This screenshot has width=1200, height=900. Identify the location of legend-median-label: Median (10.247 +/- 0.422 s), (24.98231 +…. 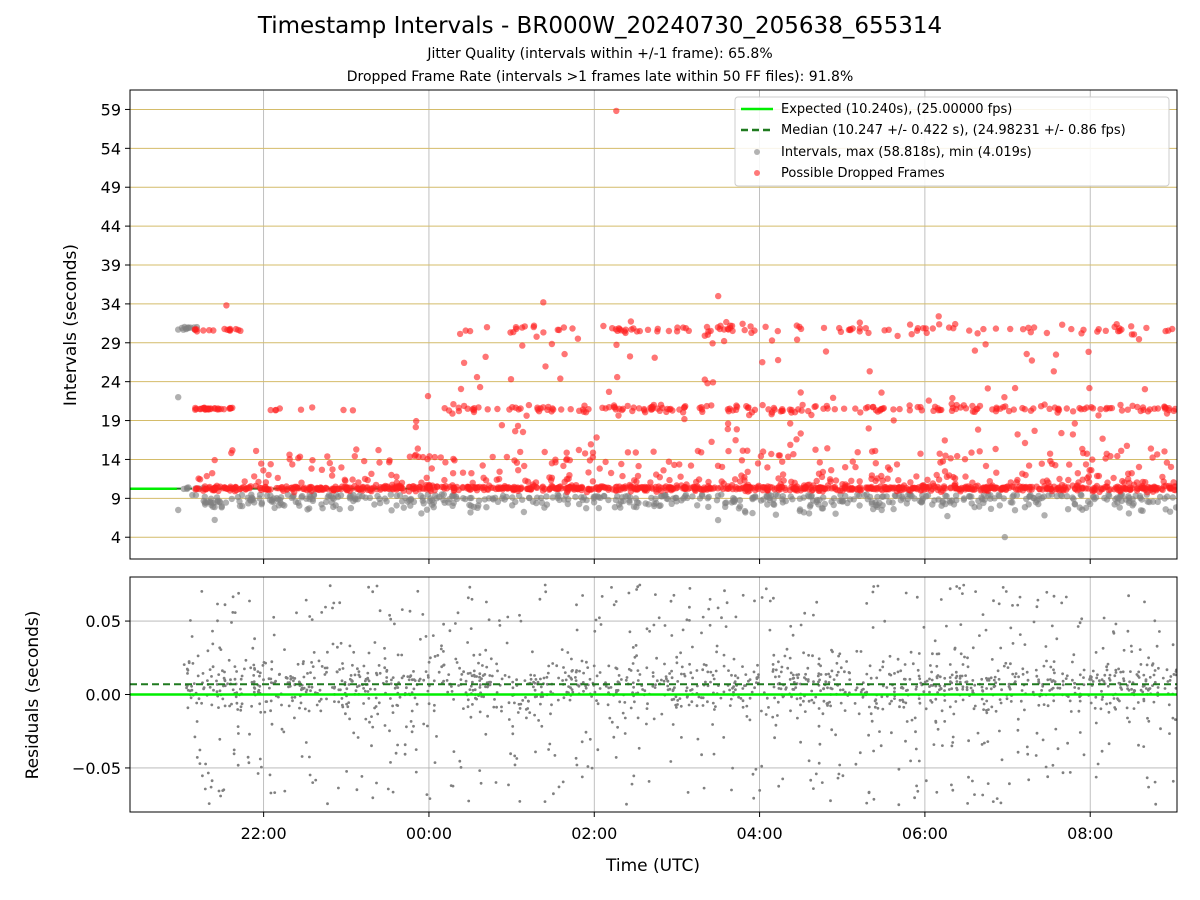
(953, 130).